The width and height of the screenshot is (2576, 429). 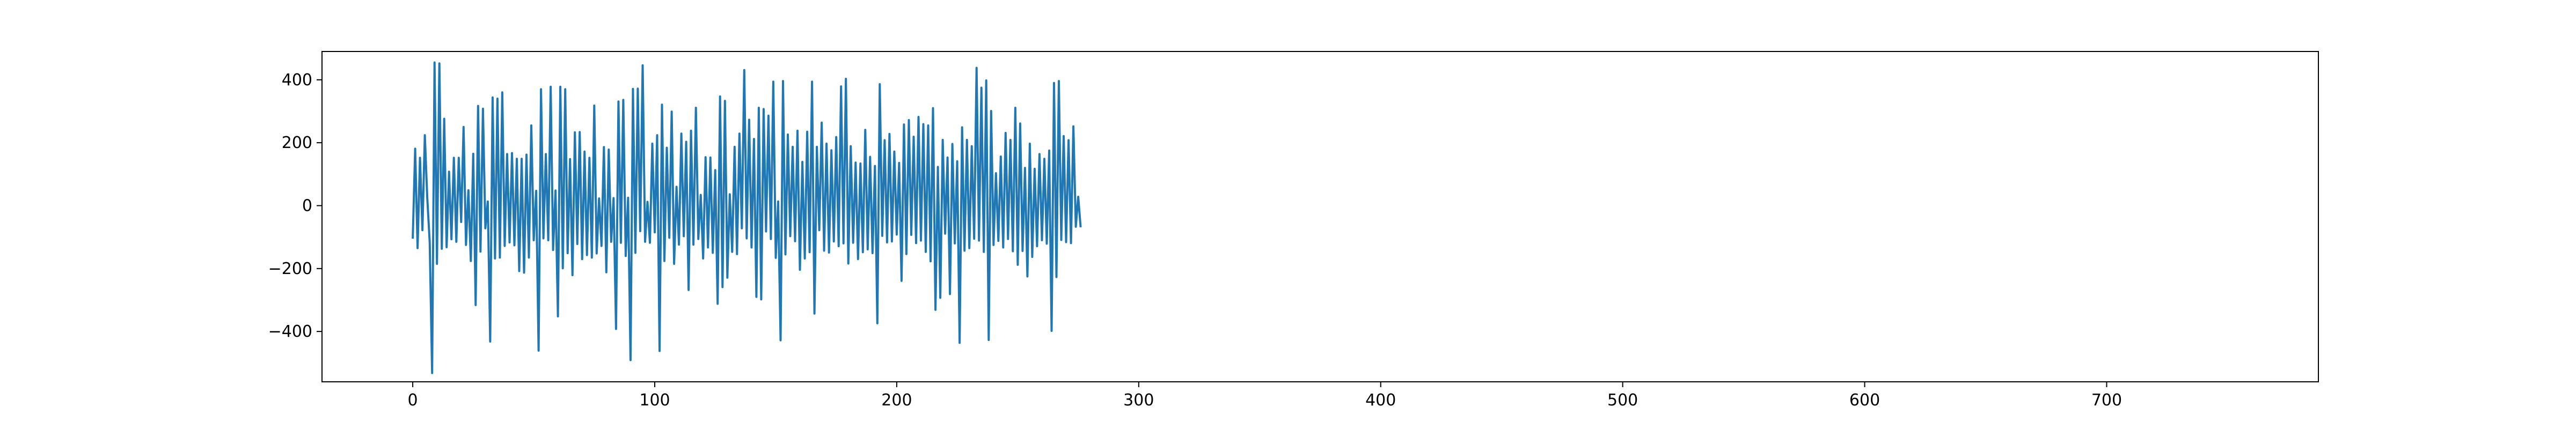 I want to click on y-tick-label: 0, so click(x=307, y=205).